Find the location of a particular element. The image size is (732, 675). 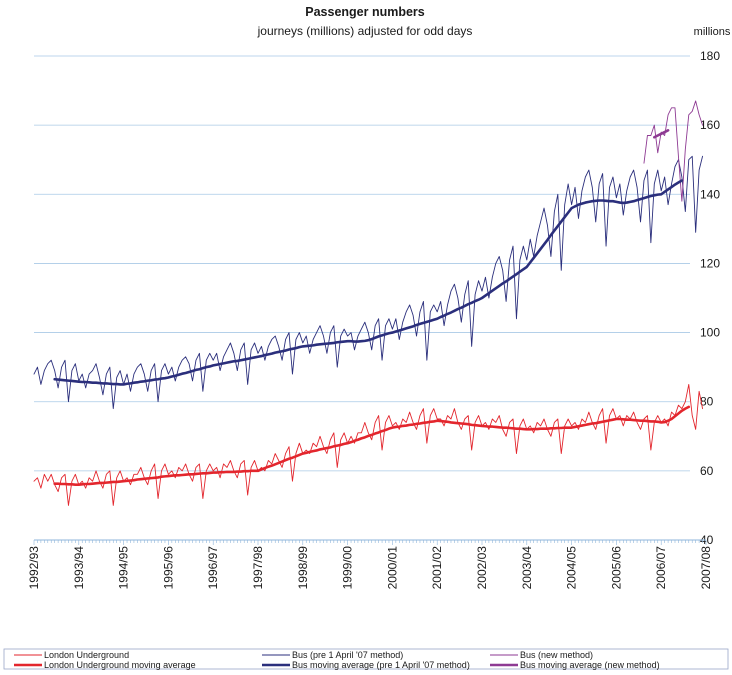

x-tick-label: 1997/98 is located at coordinates (258, 568).